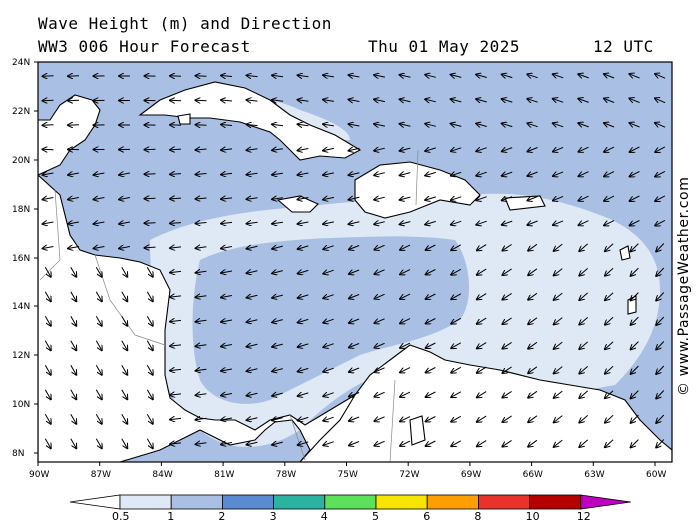  I want to click on lon-label: 78W, so click(286, 475).